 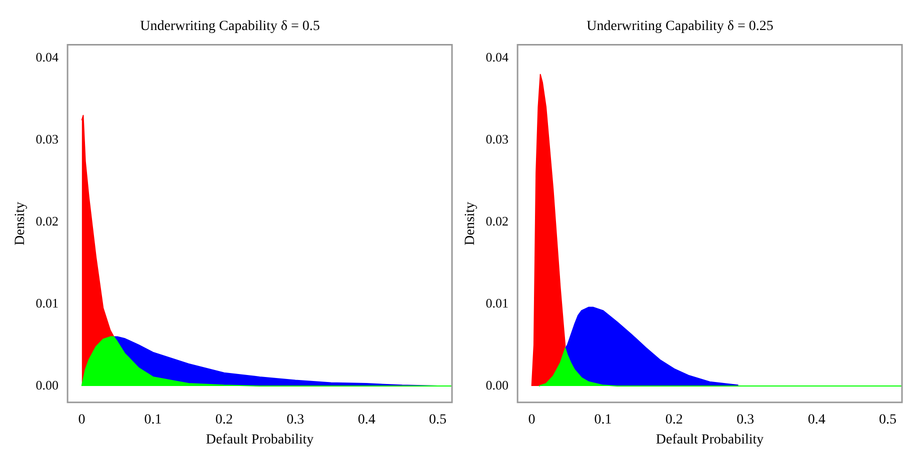 What do you see at coordinates (680, 26) in the screenshot?
I see `chart-title: Underwriting Capability δ = 0.25` at bounding box center [680, 26].